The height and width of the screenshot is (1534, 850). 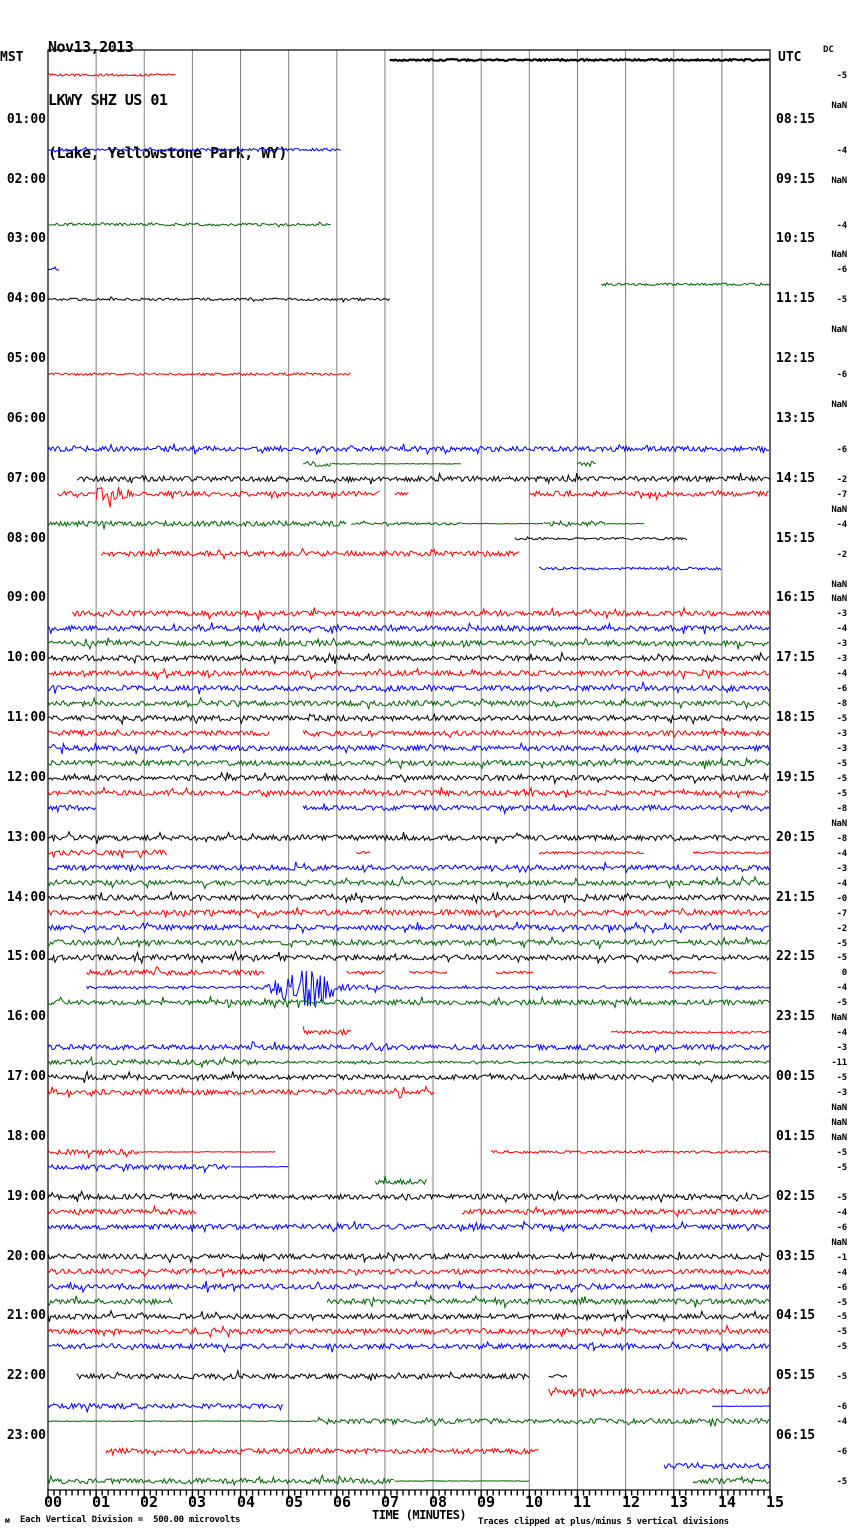 I want to click on utc-hour-label: 09:15, so click(x=796, y=179).